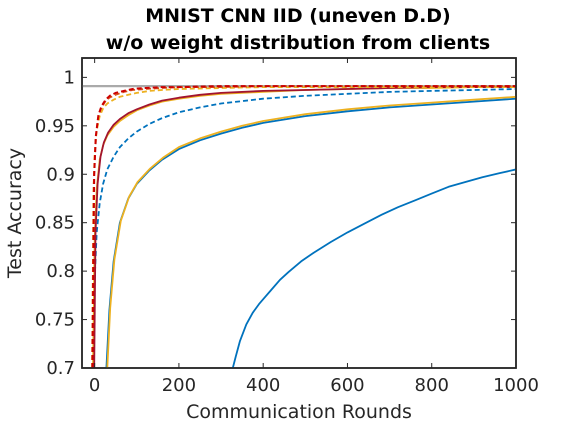  What do you see at coordinates (179, 385) in the screenshot?
I see `x-tick-label: 200` at bounding box center [179, 385].